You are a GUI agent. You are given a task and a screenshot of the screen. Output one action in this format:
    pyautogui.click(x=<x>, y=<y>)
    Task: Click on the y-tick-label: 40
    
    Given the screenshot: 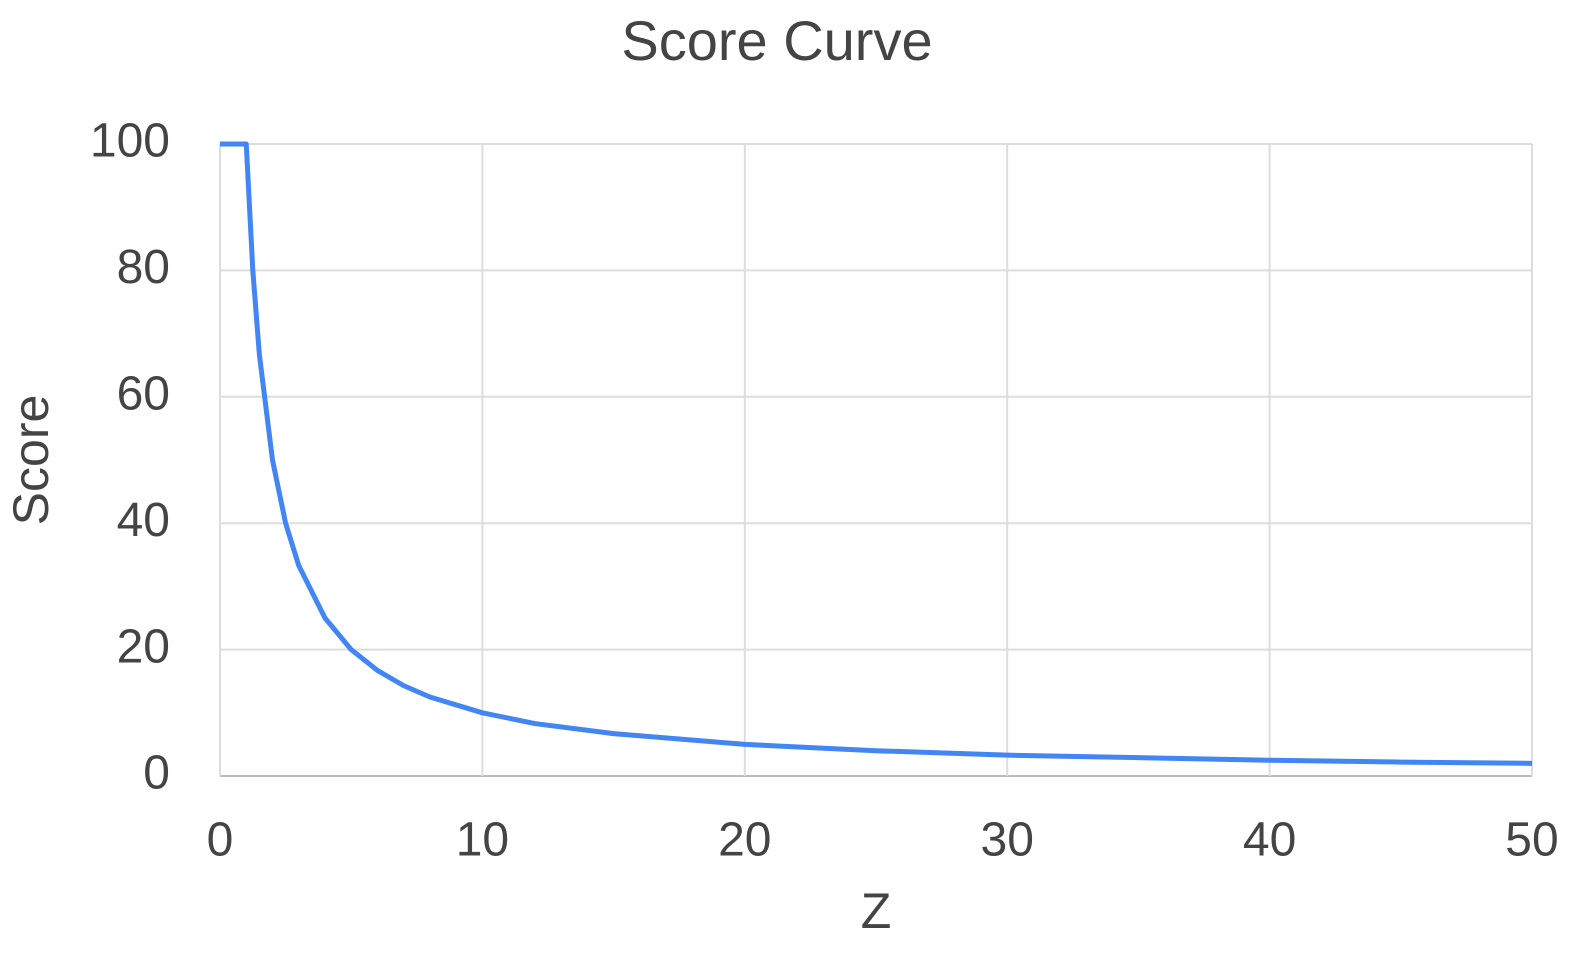 What is the action you would take?
    pyautogui.click(x=143, y=520)
    